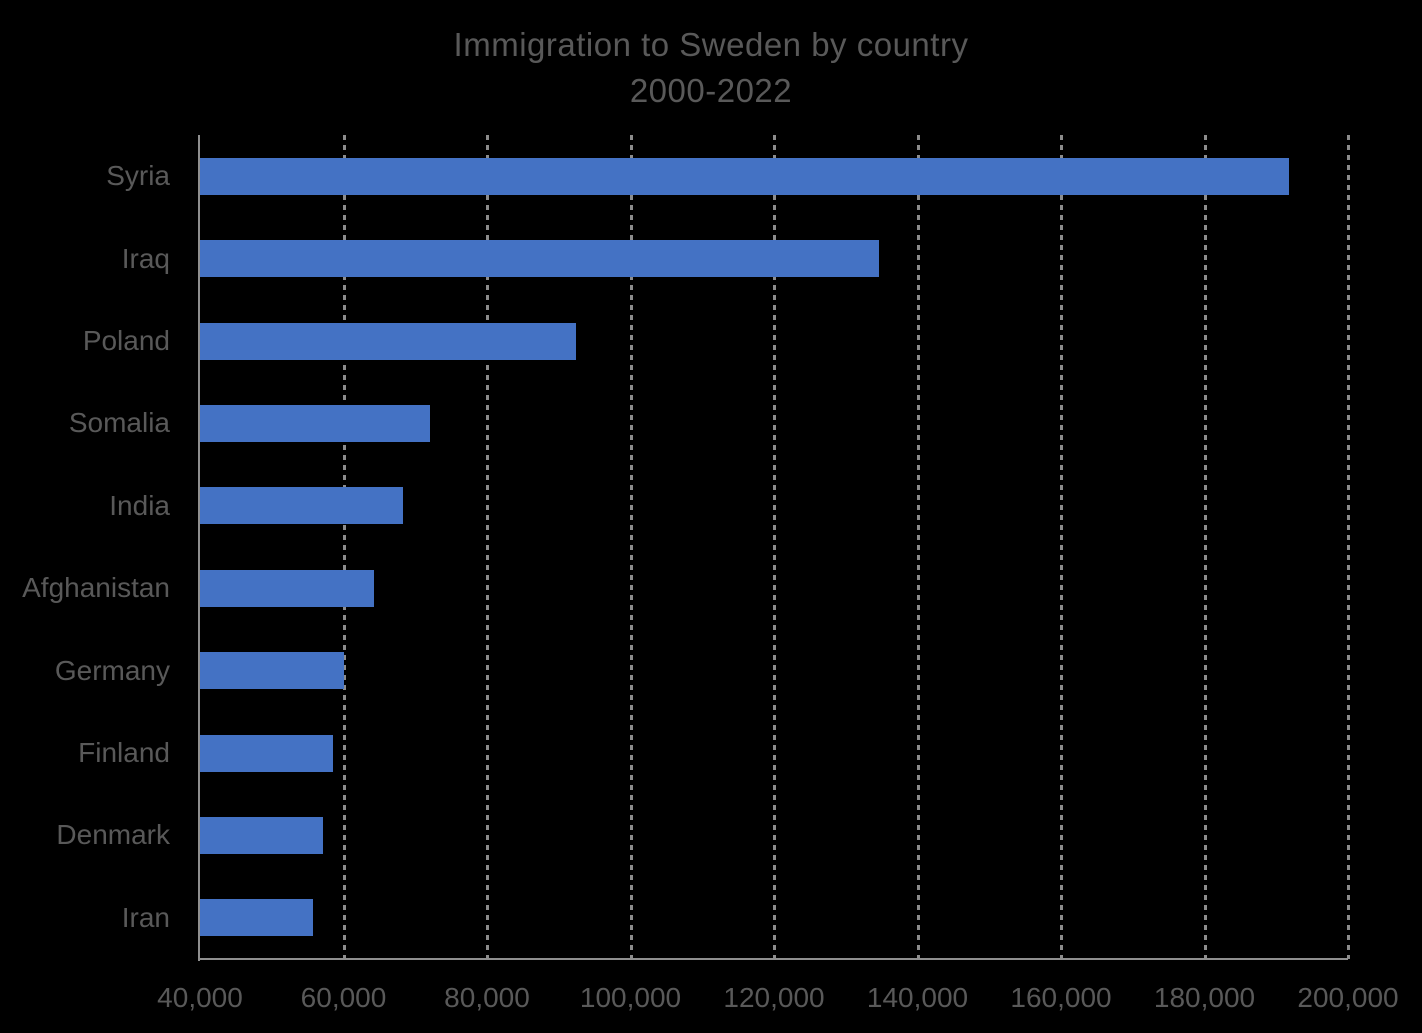  What do you see at coordinates (287, 588) in the screenshot?
I see `bar-afghanistan` at bounding box center [287, 588].